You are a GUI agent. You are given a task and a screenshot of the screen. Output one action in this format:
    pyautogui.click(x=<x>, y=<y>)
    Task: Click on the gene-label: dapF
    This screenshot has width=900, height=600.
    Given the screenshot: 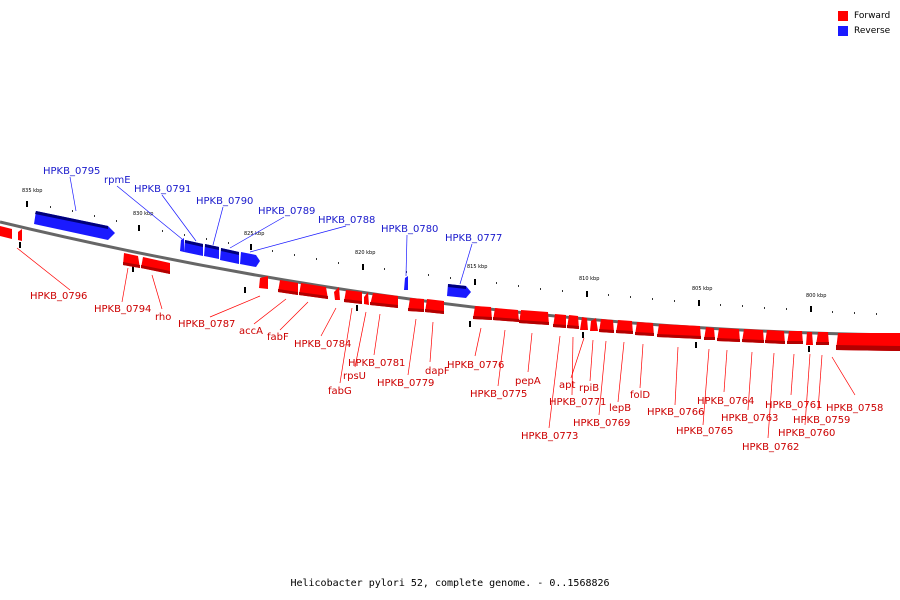 What is the action you would take?
    pyautogui.click(x=437, y=371)
    